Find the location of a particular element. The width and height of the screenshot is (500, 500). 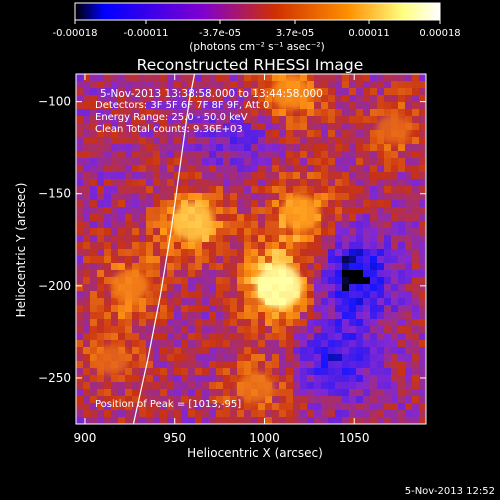

x-tick-label: 1050 is located at coordinates (354, 438).